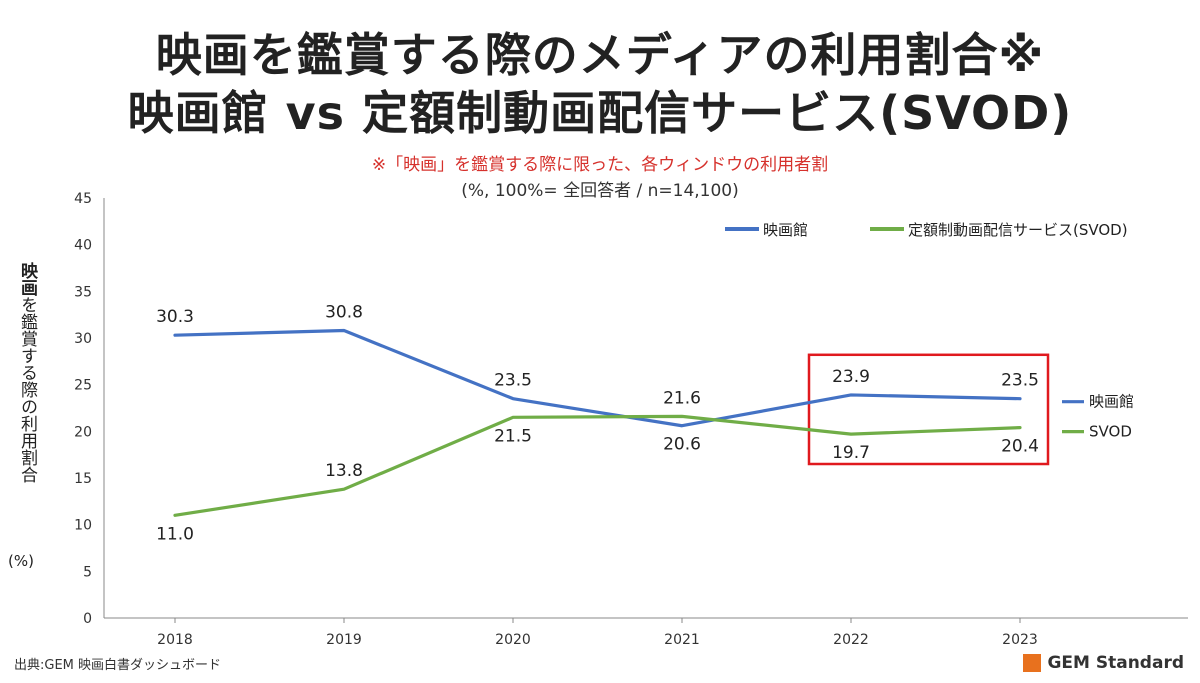 This screenshot has height=683, width=1200. Describe the element at coordinates (1020, 447) in the screenshot. I see `data-label: 20.4` at that location.